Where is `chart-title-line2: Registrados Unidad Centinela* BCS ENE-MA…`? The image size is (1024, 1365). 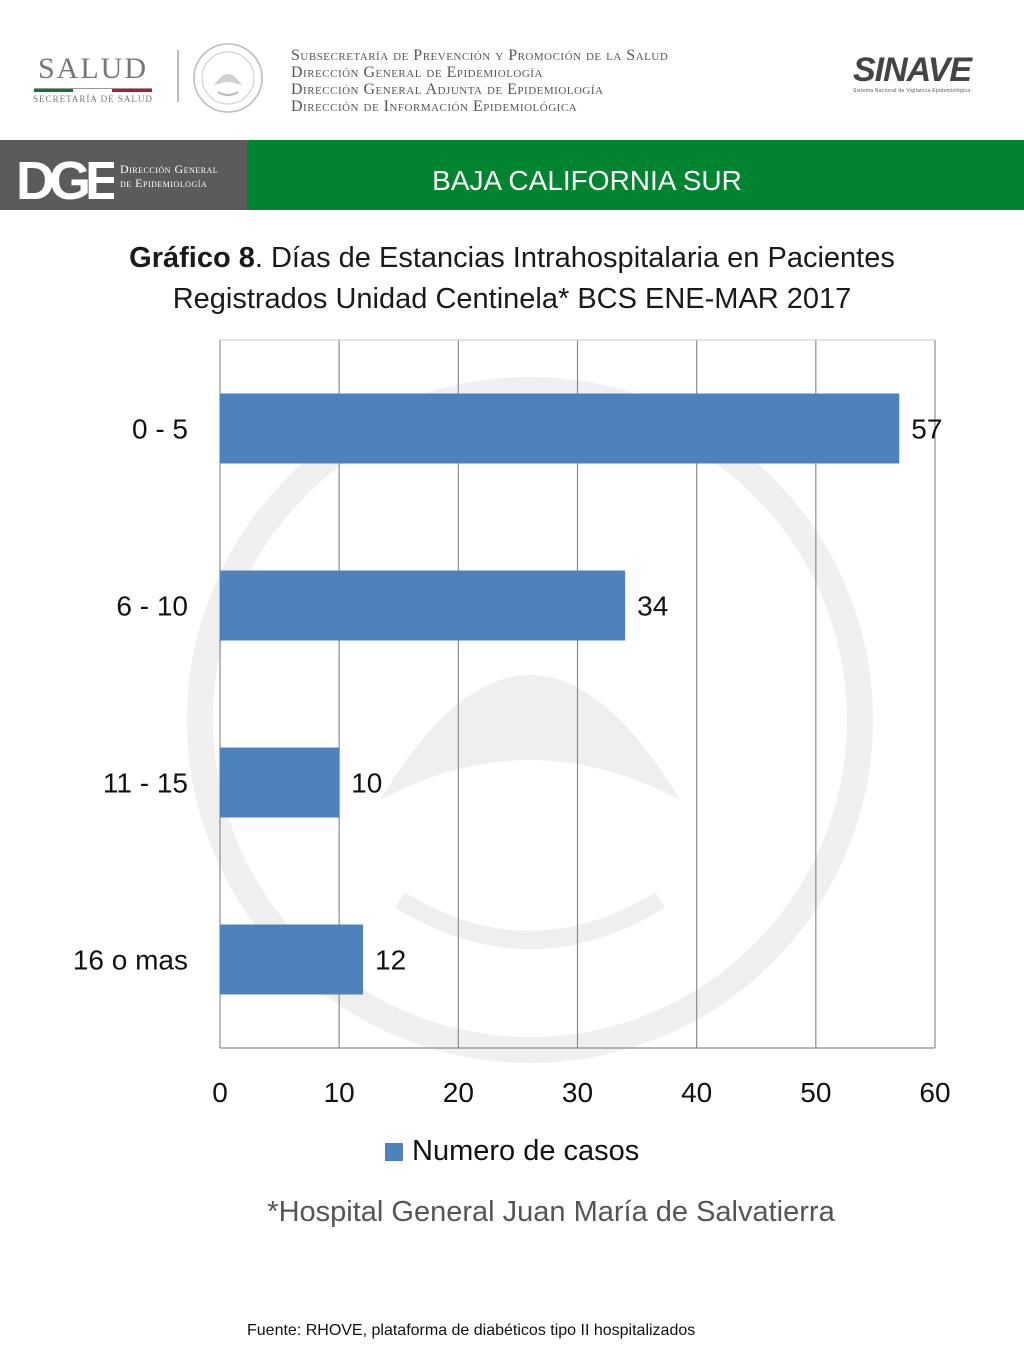 chart-title-line2: Registrados Unidad Centinela* BCS ENE-MA… is located at coordinates (512, 299).